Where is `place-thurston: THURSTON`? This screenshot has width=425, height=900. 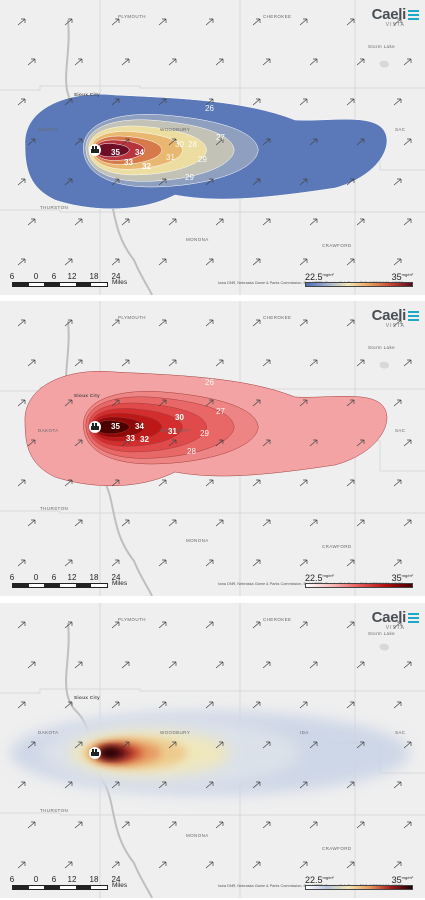 place-thurston: THURSTON is located at coordinates (54, 810).